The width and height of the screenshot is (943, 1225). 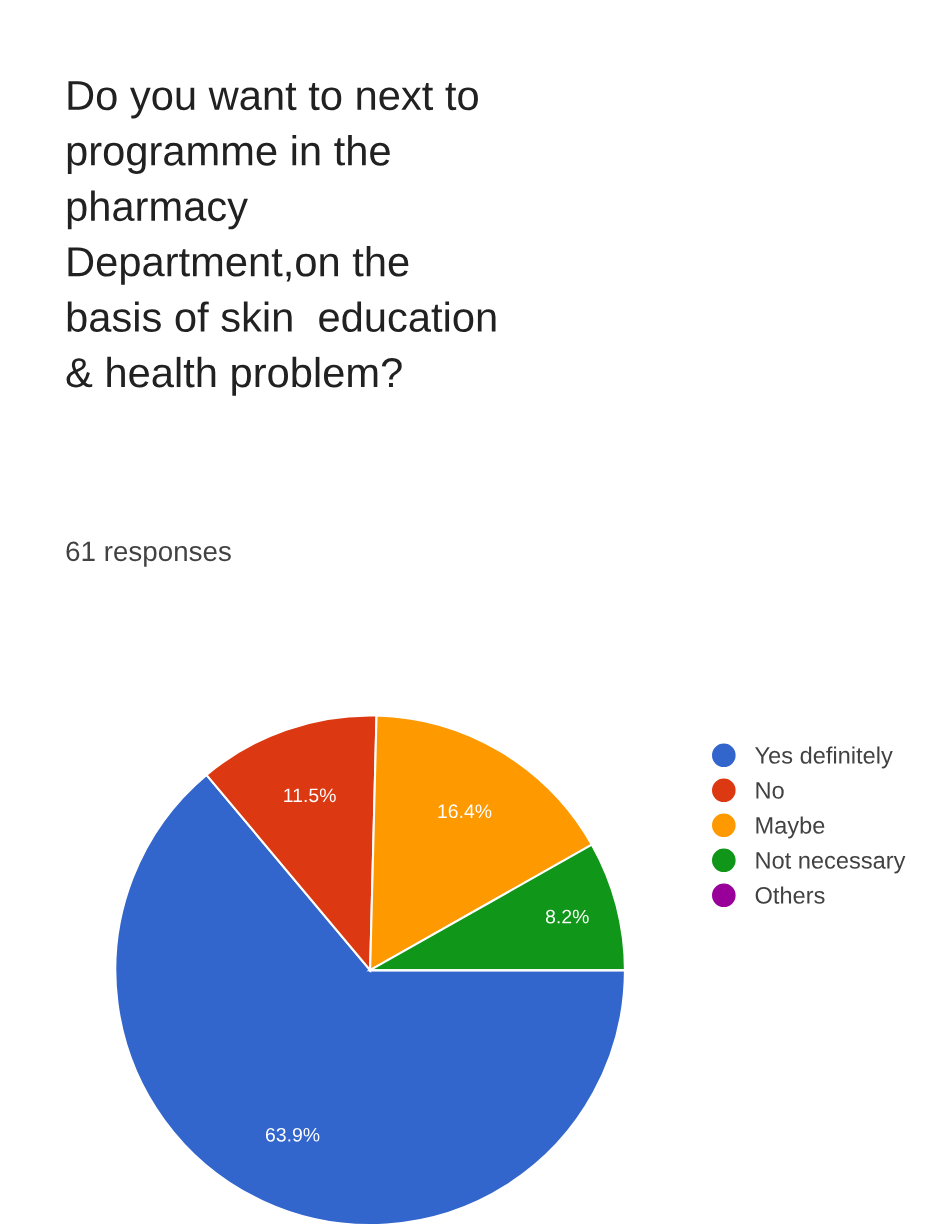 I want to click on legend-label: Others, so click(x=790, y=895).